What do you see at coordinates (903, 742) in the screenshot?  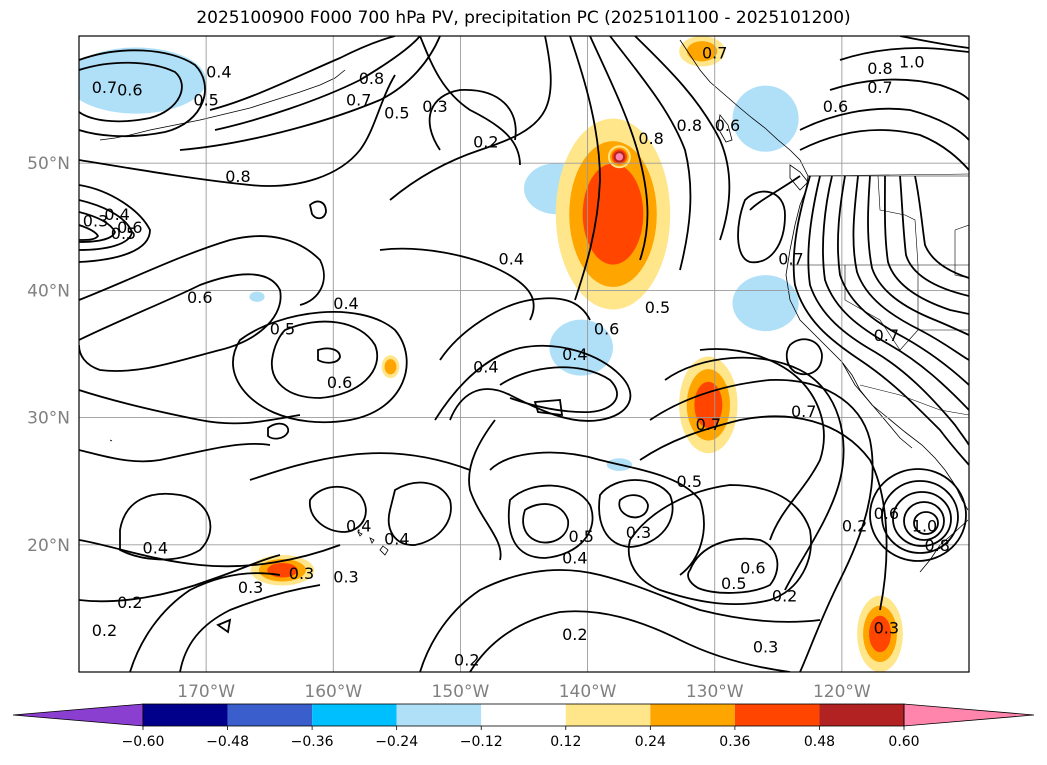 I see `colorbar-tick-label: 0.60` at bounding box center [903, 742].